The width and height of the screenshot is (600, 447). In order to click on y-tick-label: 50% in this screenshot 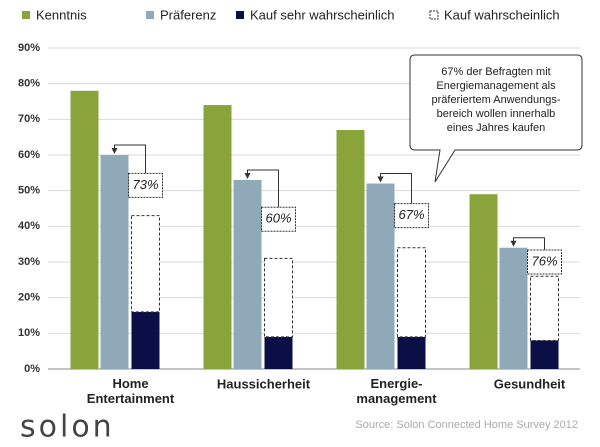, I will do `click(29, 191)`.